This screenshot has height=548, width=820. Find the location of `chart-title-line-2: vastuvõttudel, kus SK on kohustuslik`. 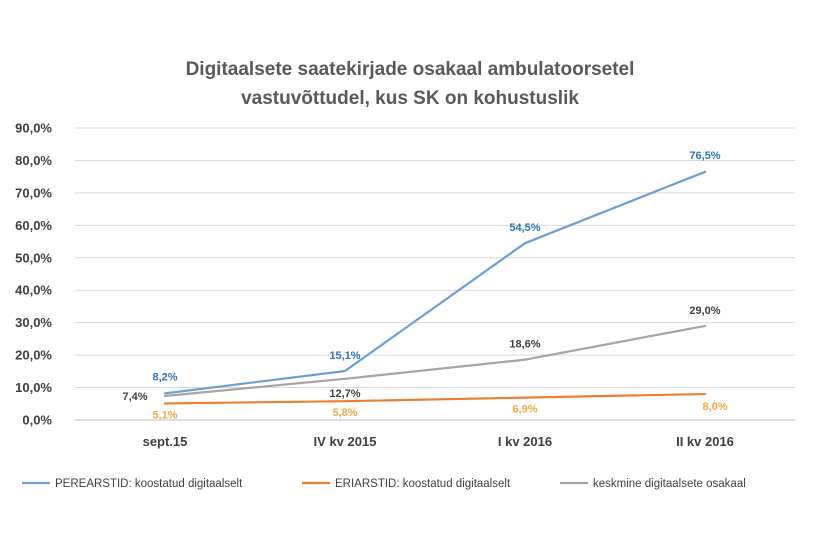

chart-title-line-2: vastuvõttudel, kus SK on kohustuslik is located at coordinates (410, 98).